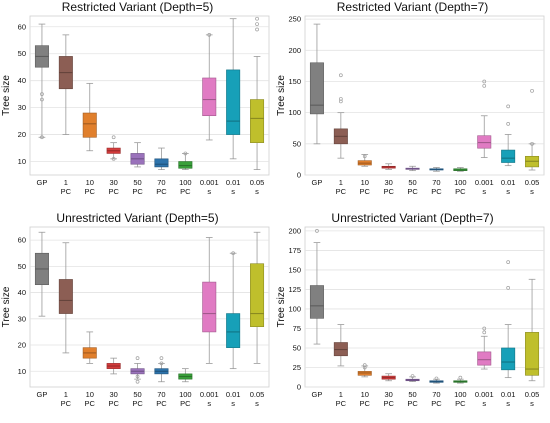 The image size is (550, 423). What do you see at coordinates (22, 371) in the screenshot?
I see `y-tick-label: 10` at bounding box center [22, 371].